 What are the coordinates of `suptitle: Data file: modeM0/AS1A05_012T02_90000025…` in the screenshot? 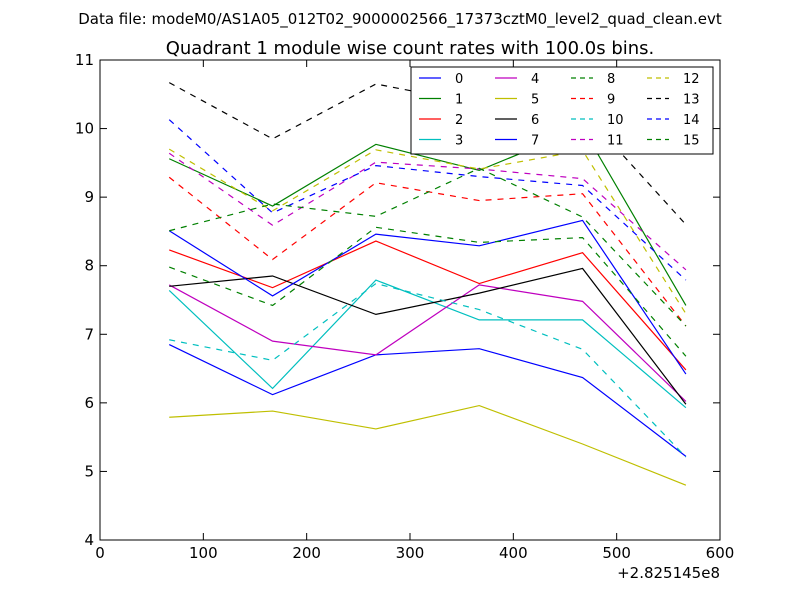 It's located at (400, 19).